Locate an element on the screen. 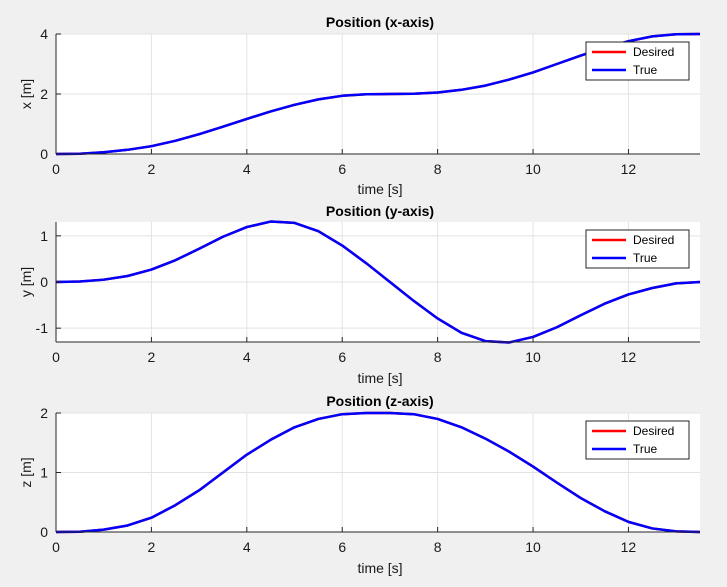 The image size is (727, 587). chart-title: Position (y-axis) is located at coordinates (380, 211).